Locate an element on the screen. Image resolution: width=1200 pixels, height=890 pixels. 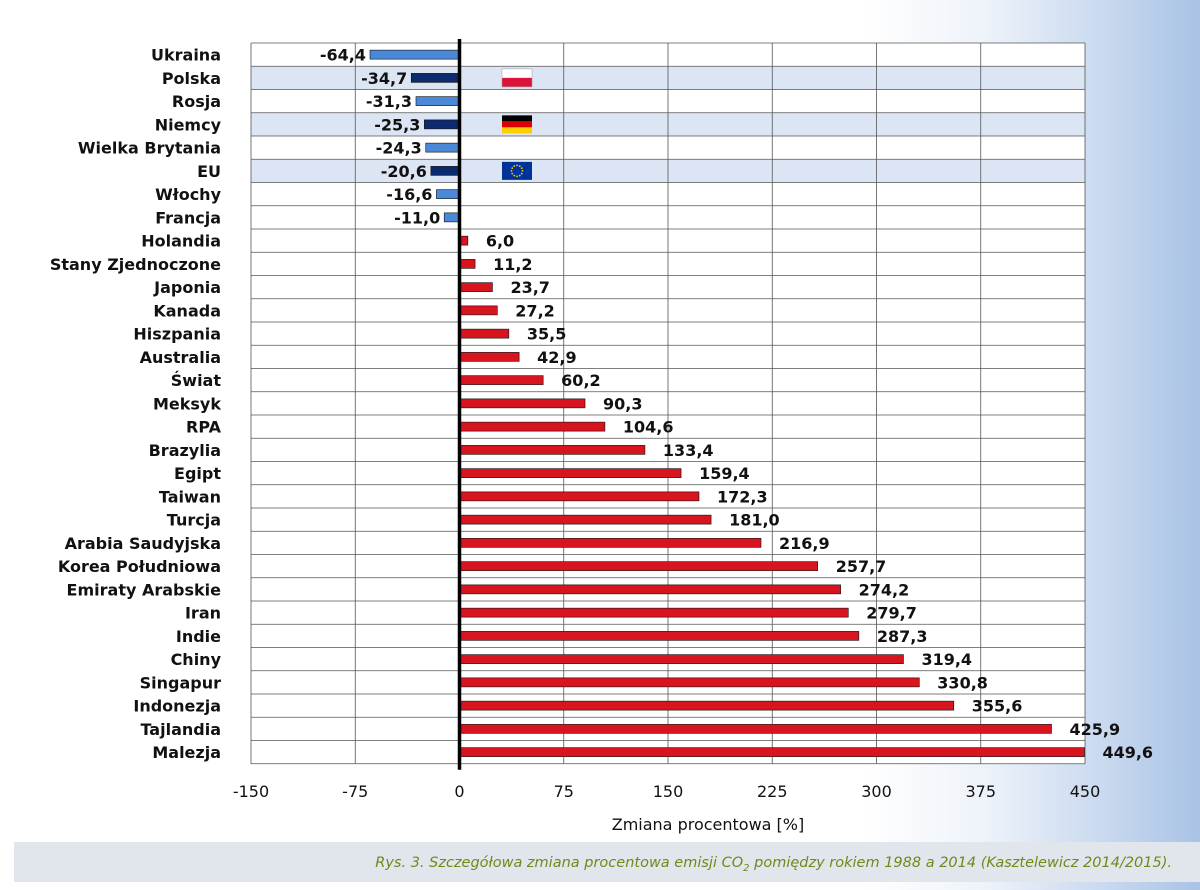
poland-flag-icon is located at coordinates (517, 78).